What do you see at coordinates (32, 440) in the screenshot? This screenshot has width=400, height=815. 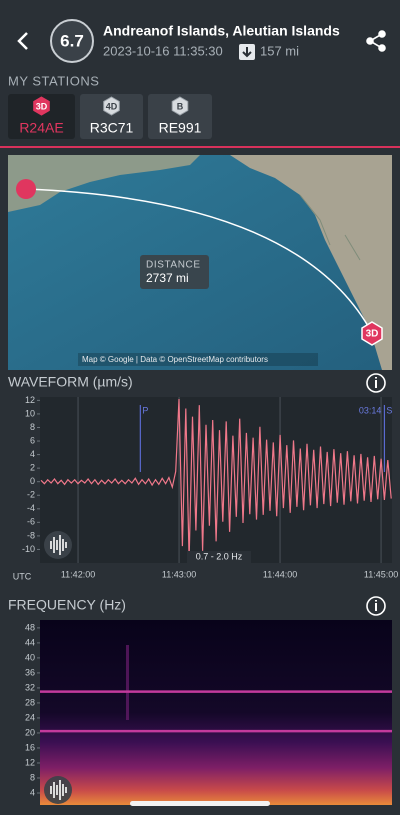 I see `y-tick-label: 6` at bounding box center [32, 440].